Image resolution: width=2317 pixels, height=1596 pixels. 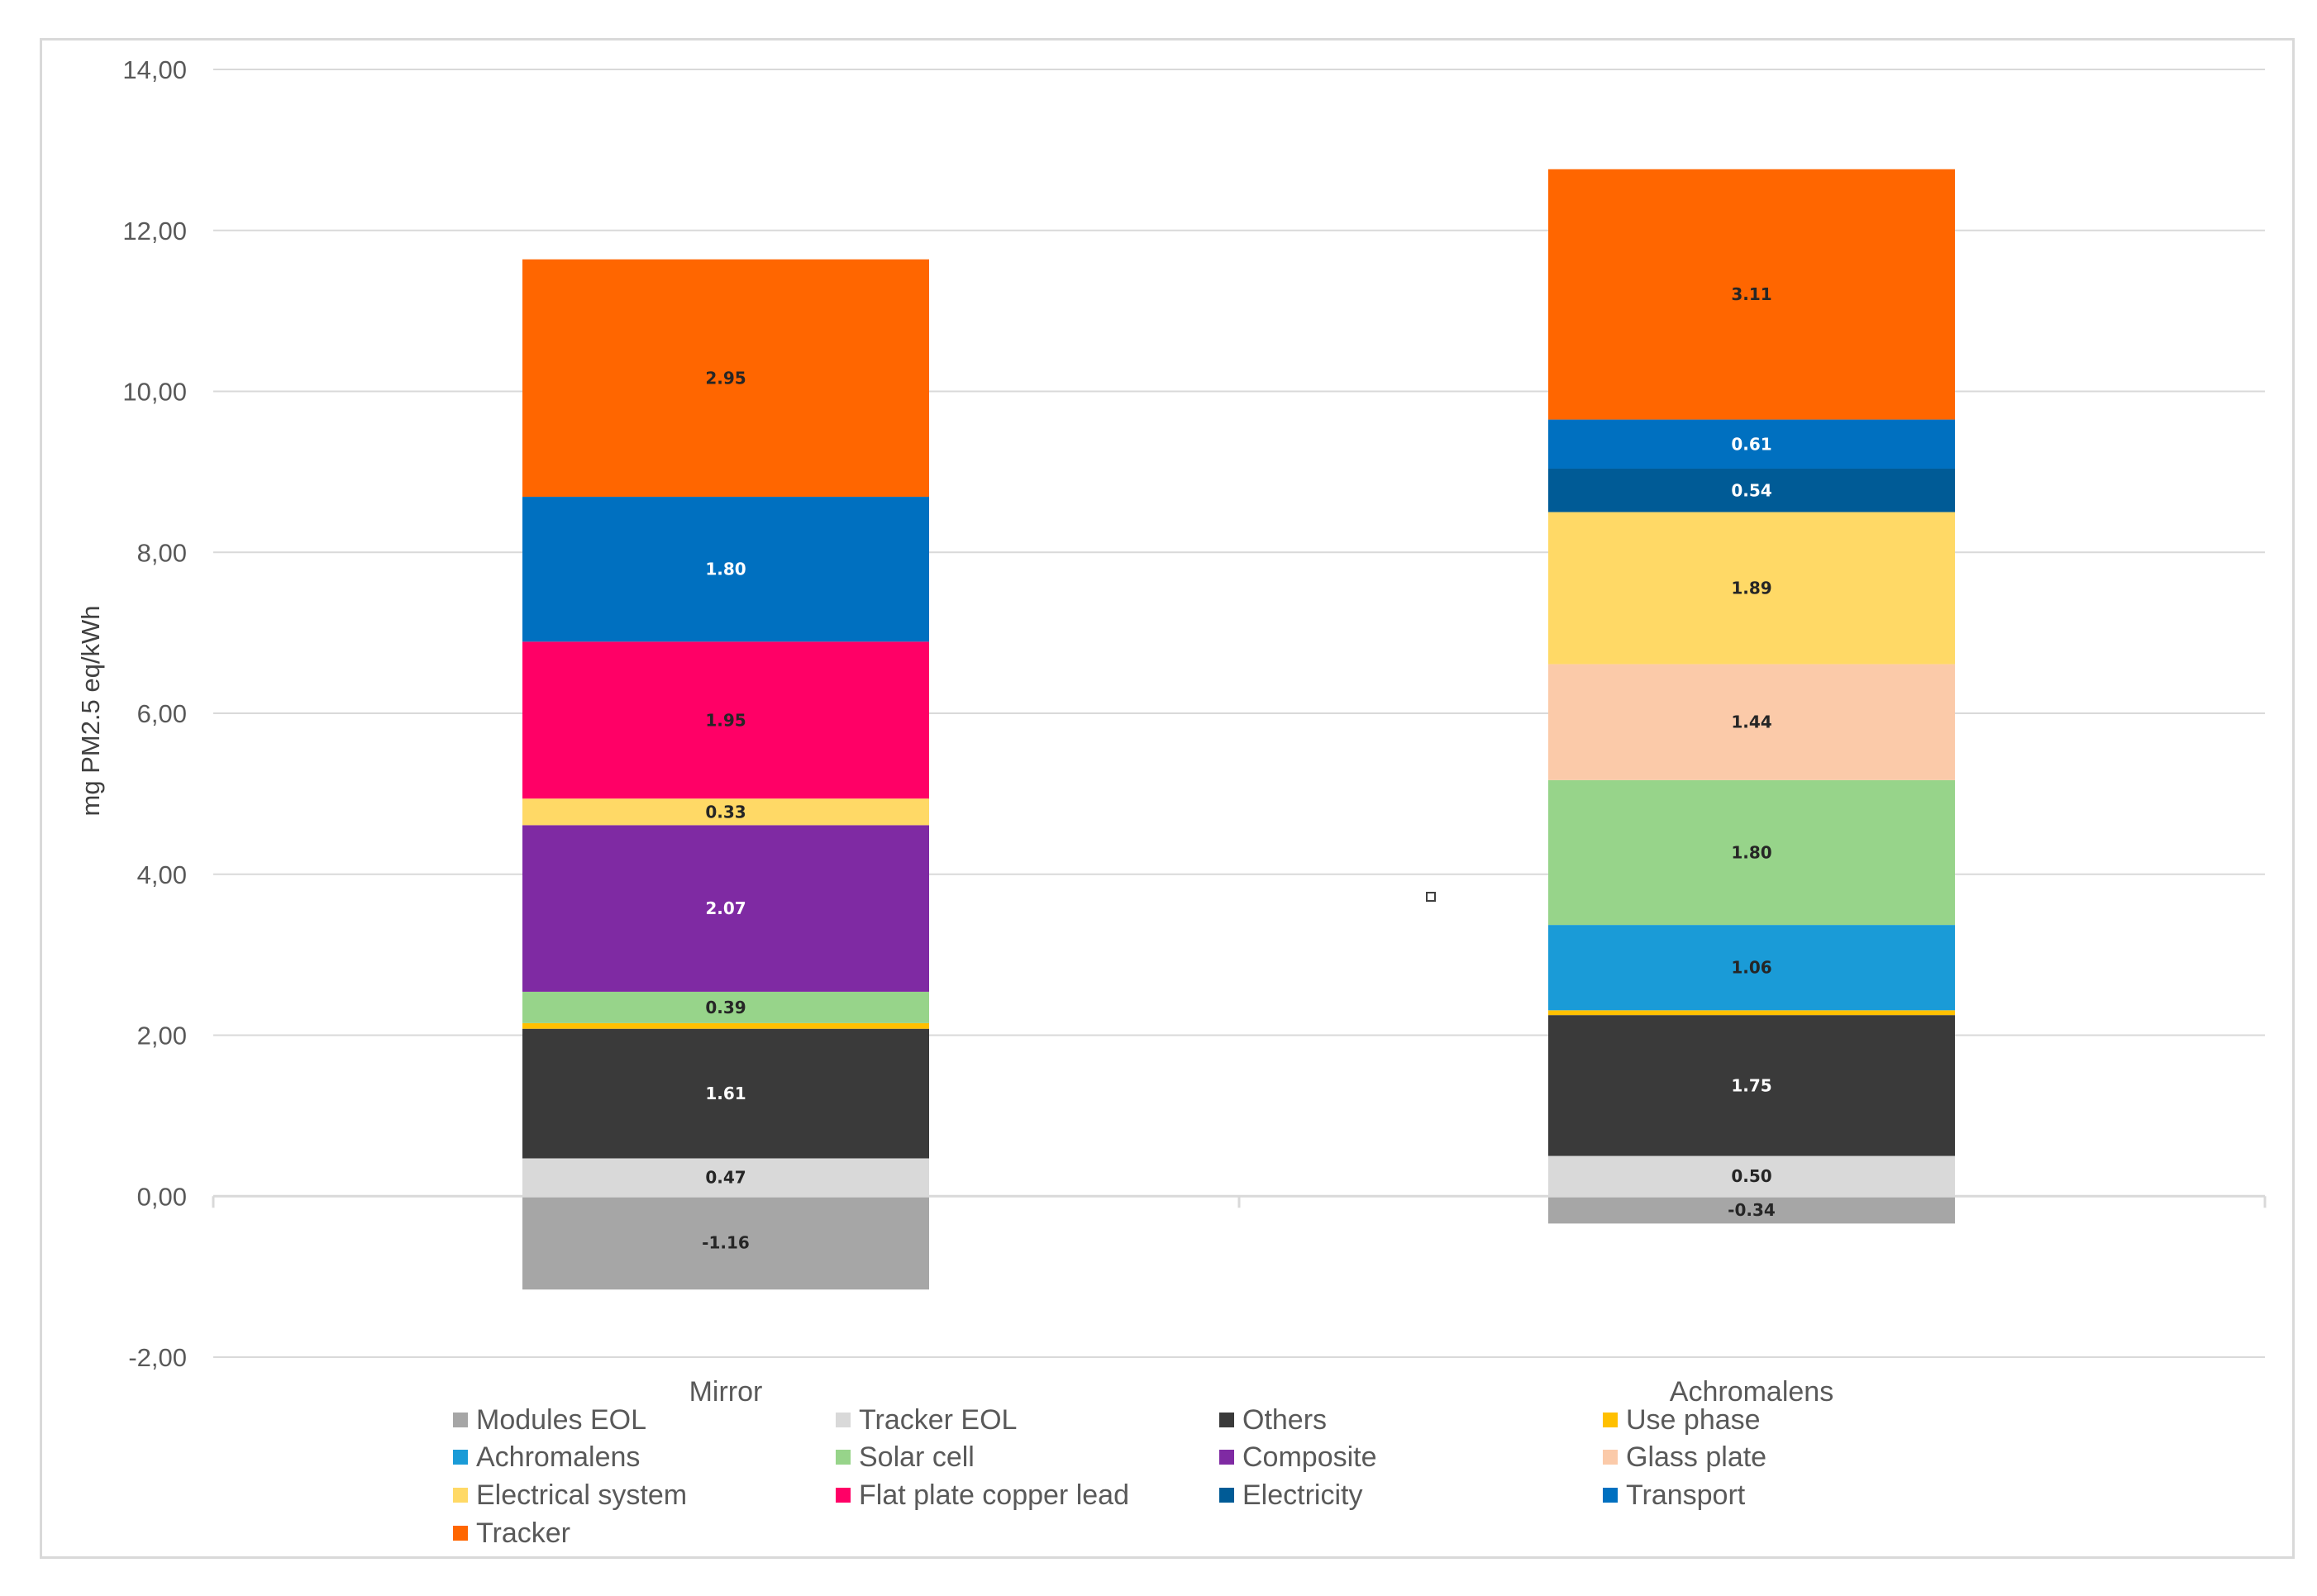 What do you see at coordinates (162, 552) in the screenshot?
I see `y-tick-label: 8,00` at bounding box center [162, 552].